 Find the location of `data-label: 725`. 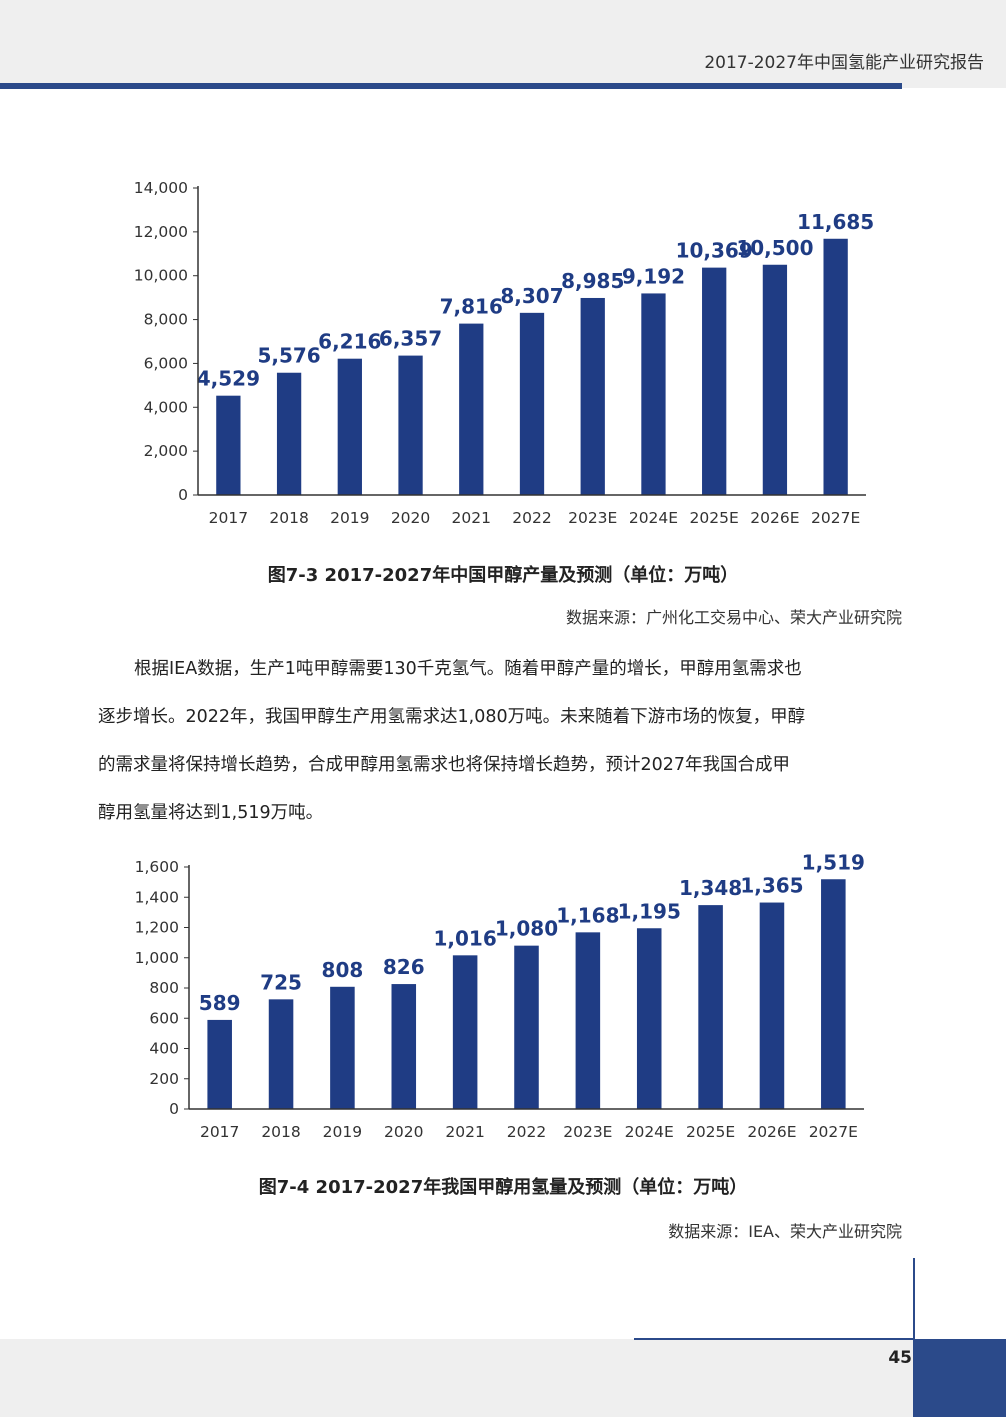

data-label: 725 is located at coordinates (281, 982).